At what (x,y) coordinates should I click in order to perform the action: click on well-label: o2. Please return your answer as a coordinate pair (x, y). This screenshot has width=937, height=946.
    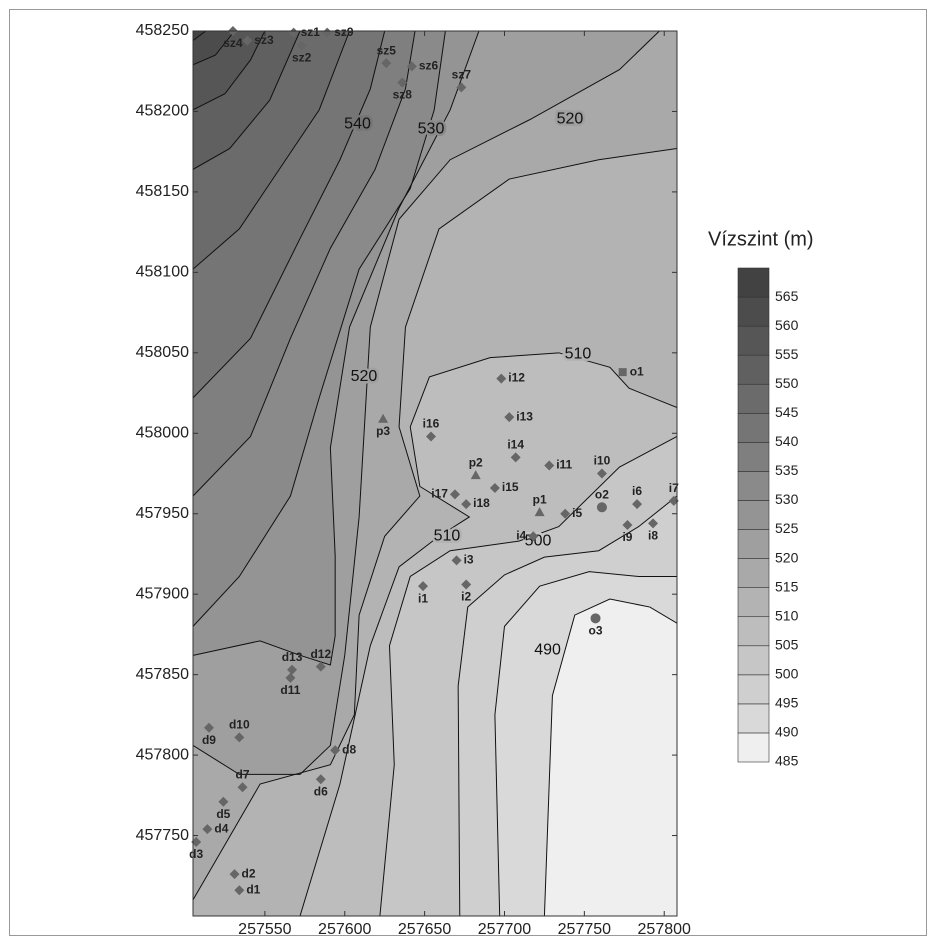
    Looking at the image, I should click on (602, 494).